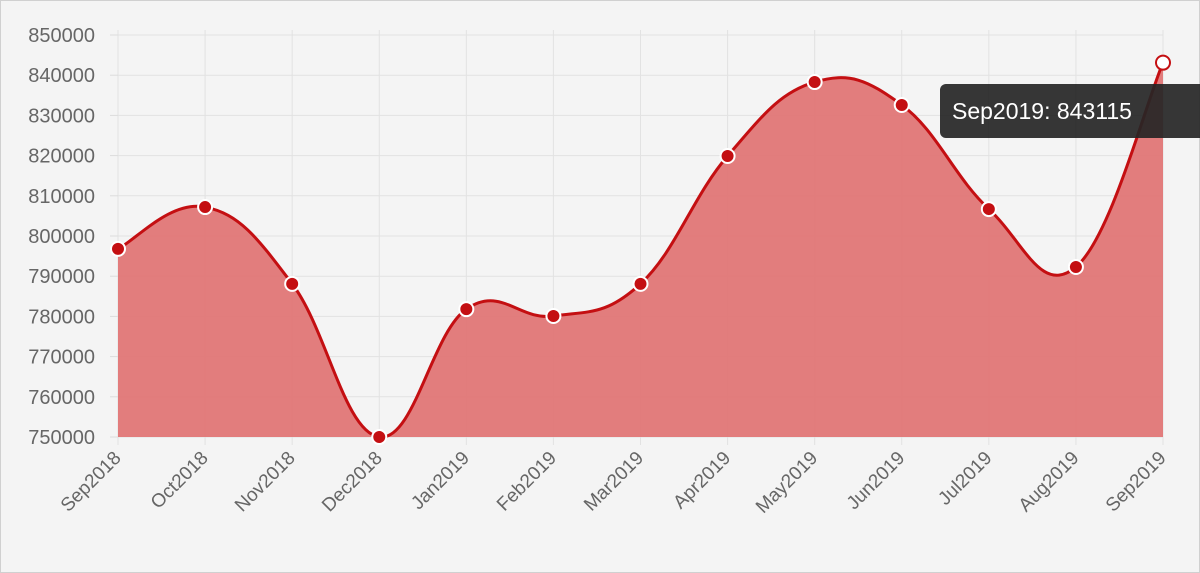 The height and width of the screenshot is (573, 1200). What do you see at coordinates (61, 358) in the screenshot?
I see `y-tick-label: 770000` at bounding box center [61, 358].